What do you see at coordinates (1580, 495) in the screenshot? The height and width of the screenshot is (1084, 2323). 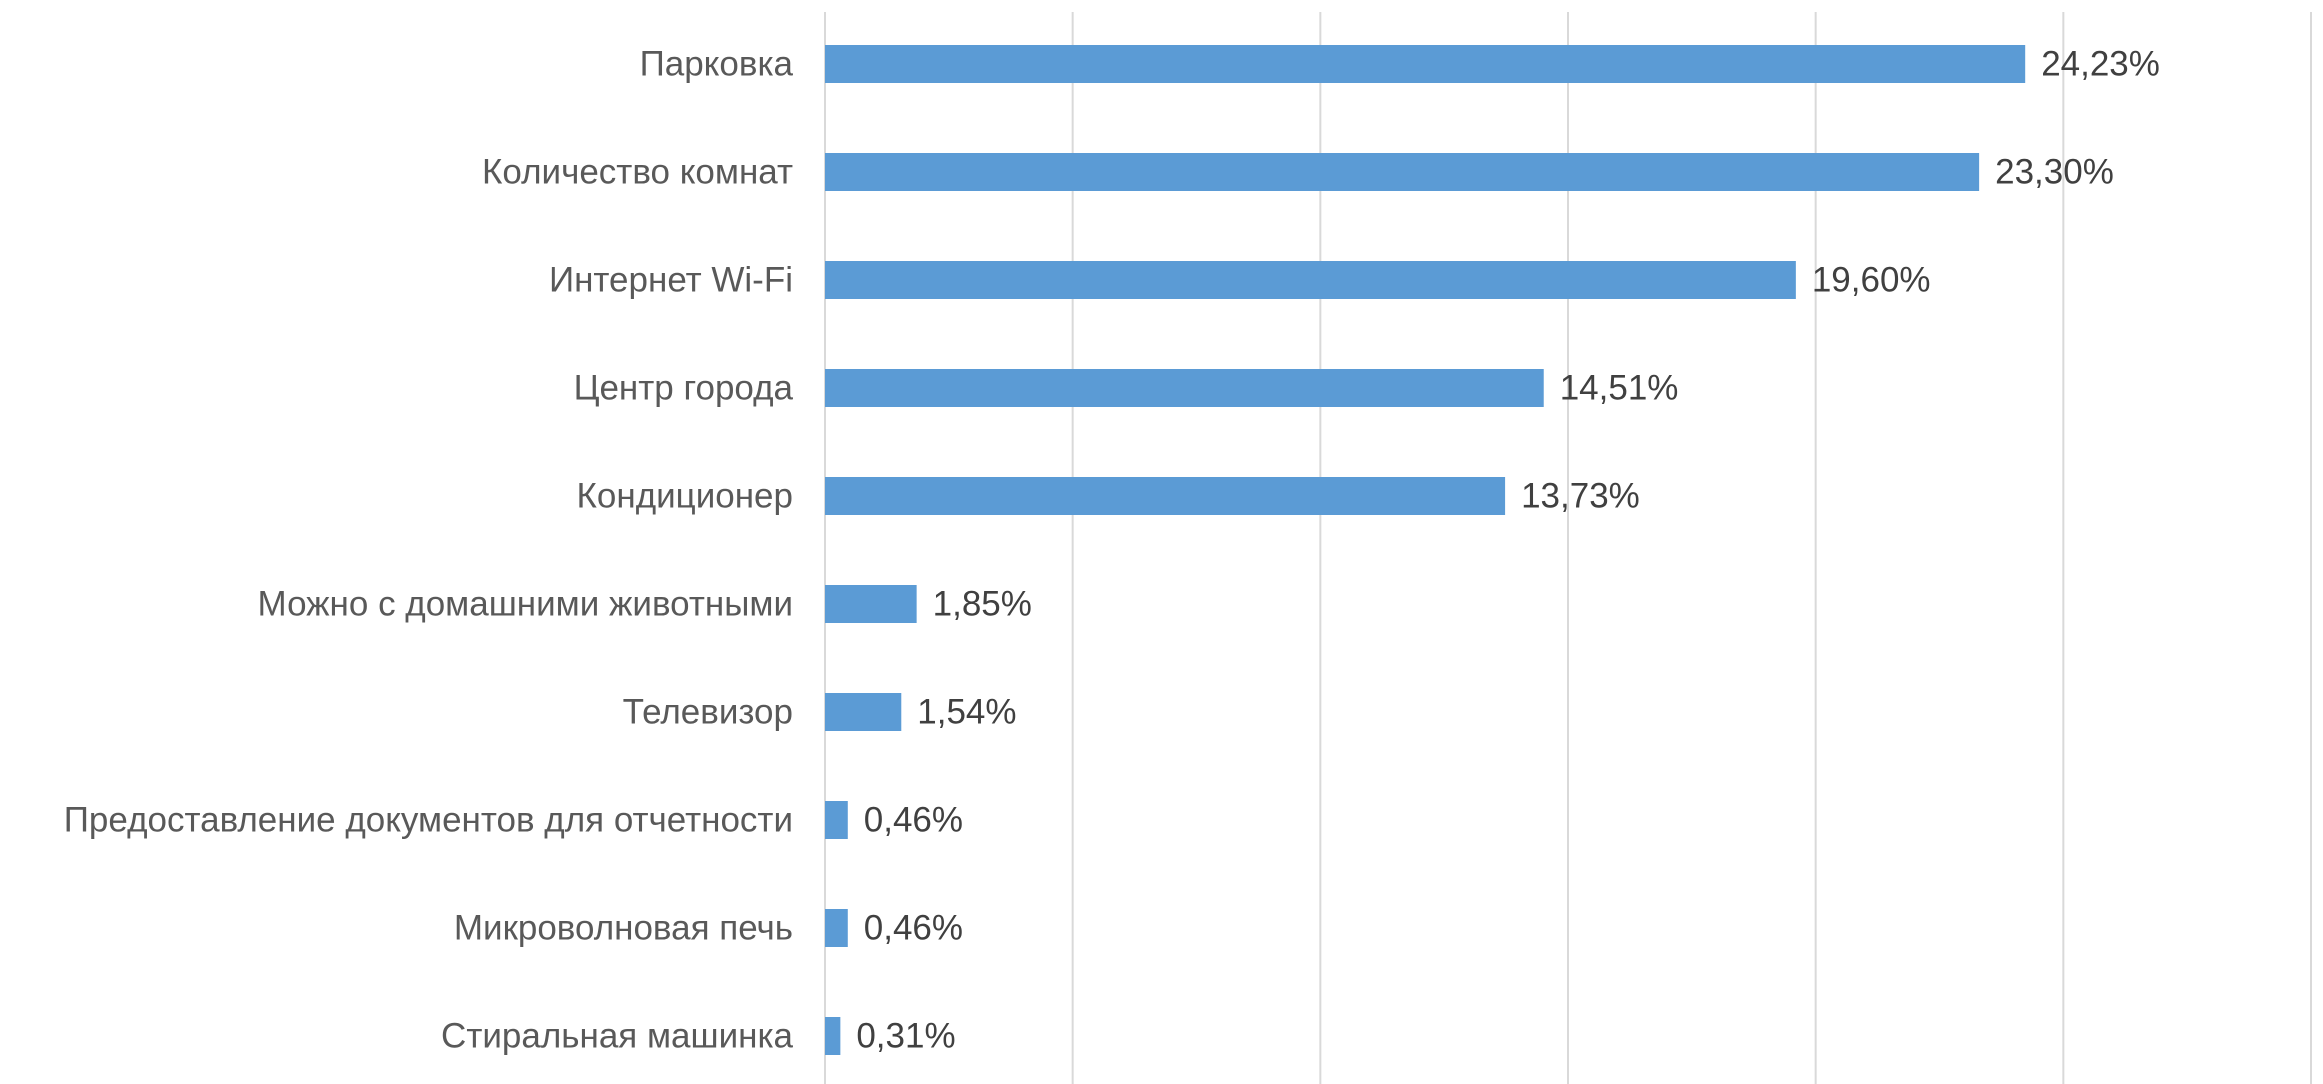 I see `value-label: 13,73%` at bounding box center [1580, 495].